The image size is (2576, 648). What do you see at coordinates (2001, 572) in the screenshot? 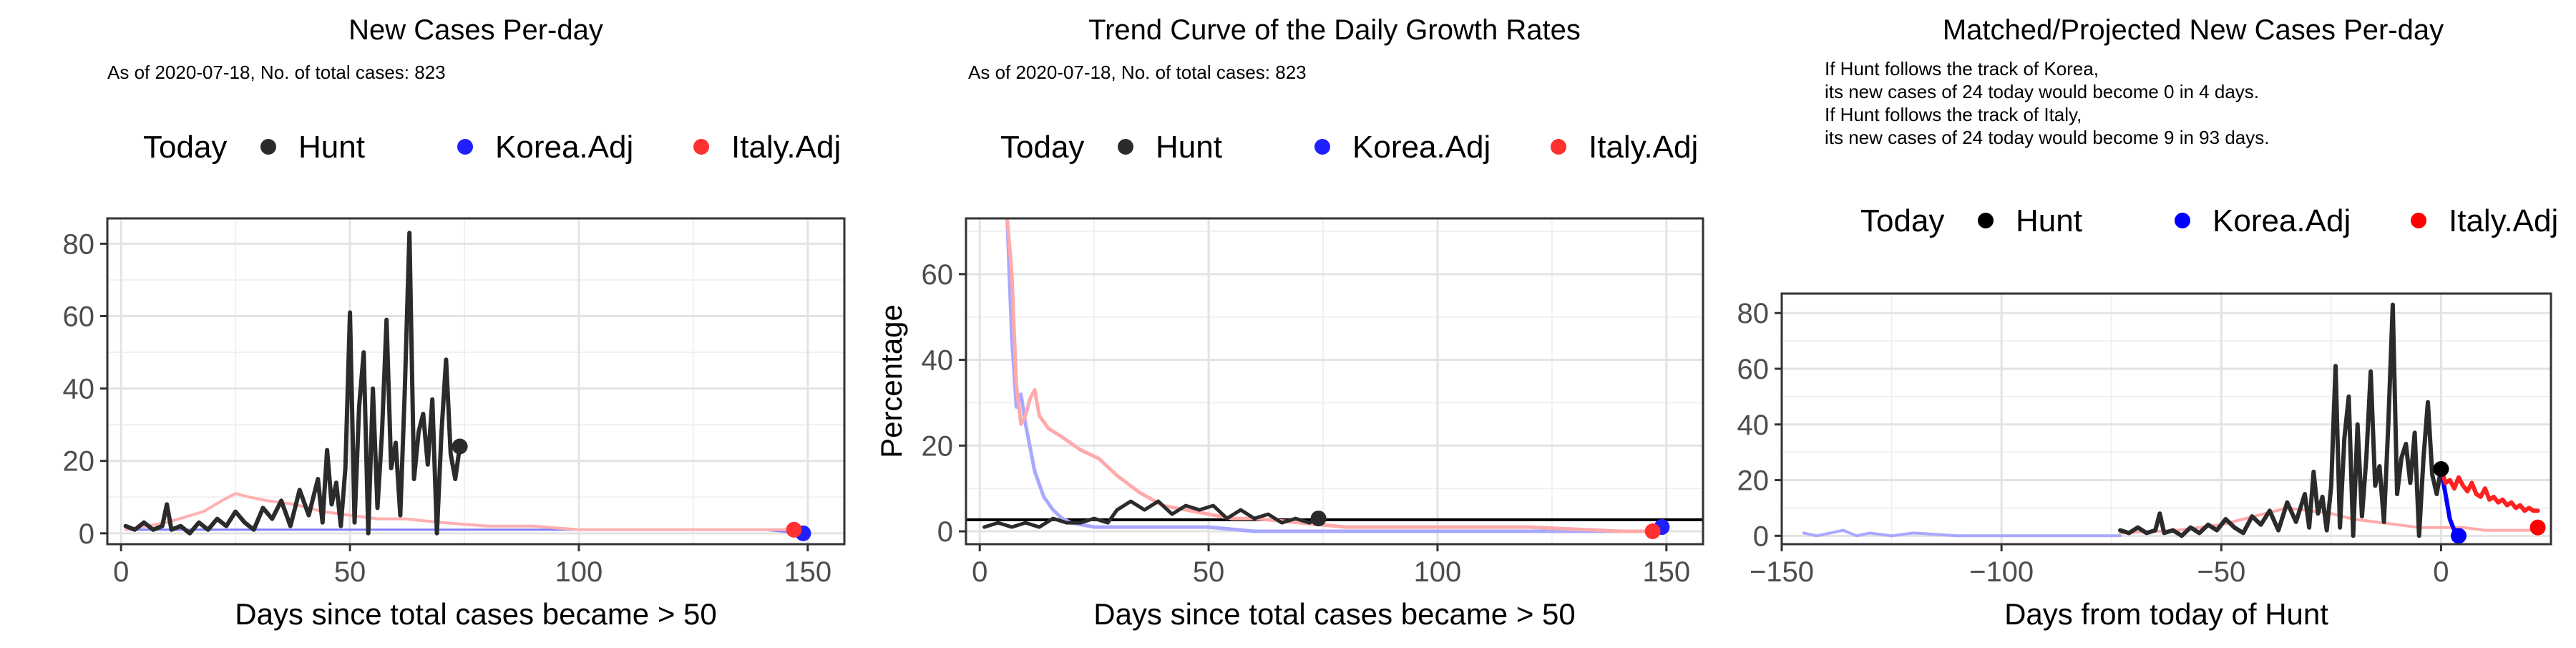
I see `x-tick-label: −100` at bounding box center [2001, 572].